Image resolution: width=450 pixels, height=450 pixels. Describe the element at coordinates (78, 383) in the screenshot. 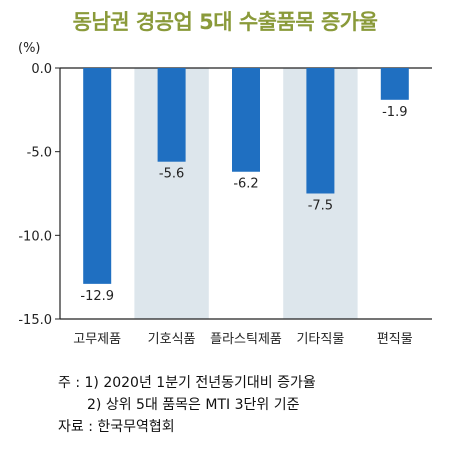

I see `footnote-1-prefix: 주 : 1)` at that location.